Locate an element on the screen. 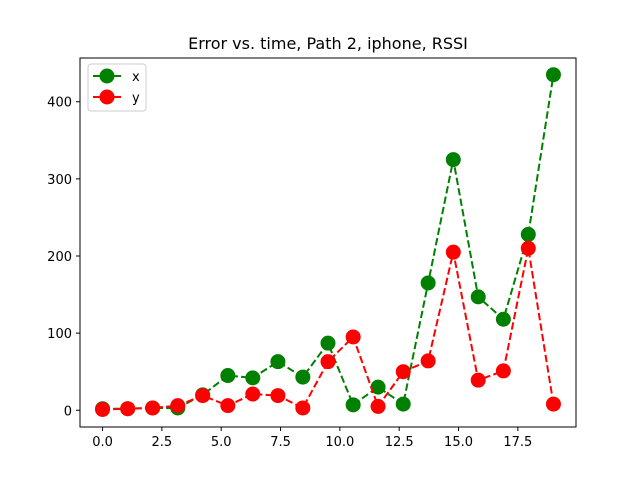  y-tick-label: 300 is located at coordinates (59, 180).